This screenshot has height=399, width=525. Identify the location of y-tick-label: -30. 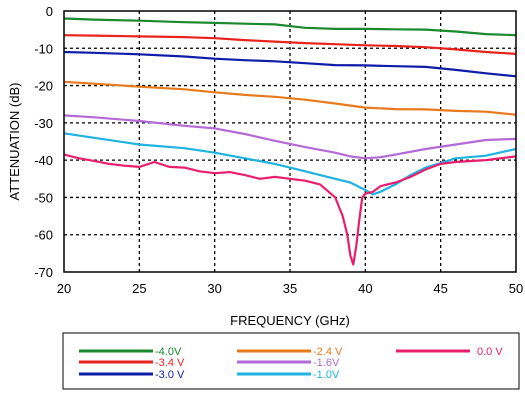
(43, 123).